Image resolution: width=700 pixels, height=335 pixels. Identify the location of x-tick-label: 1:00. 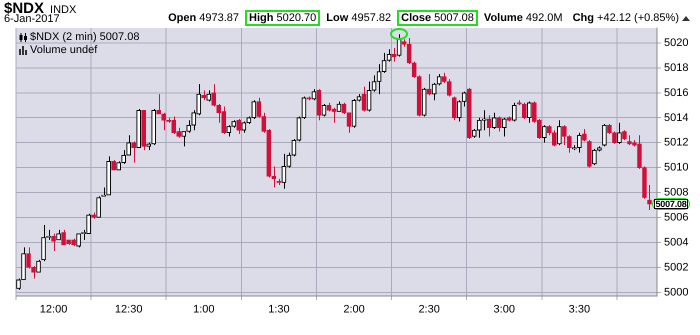
(204, 310).